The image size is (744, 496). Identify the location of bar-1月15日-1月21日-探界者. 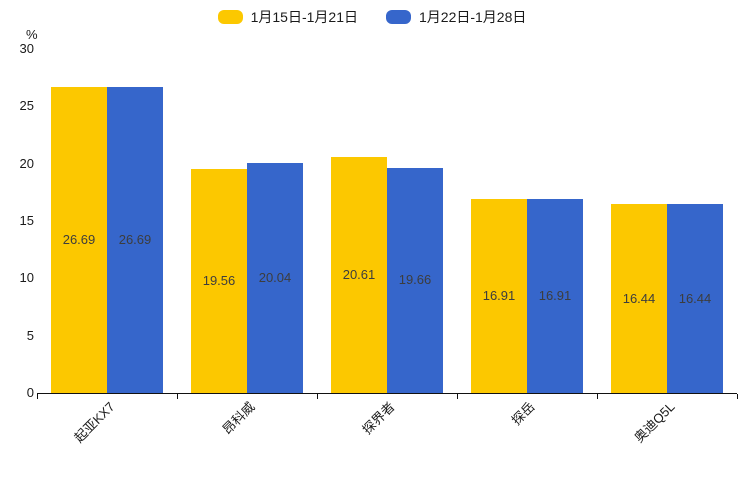
(359, 274).